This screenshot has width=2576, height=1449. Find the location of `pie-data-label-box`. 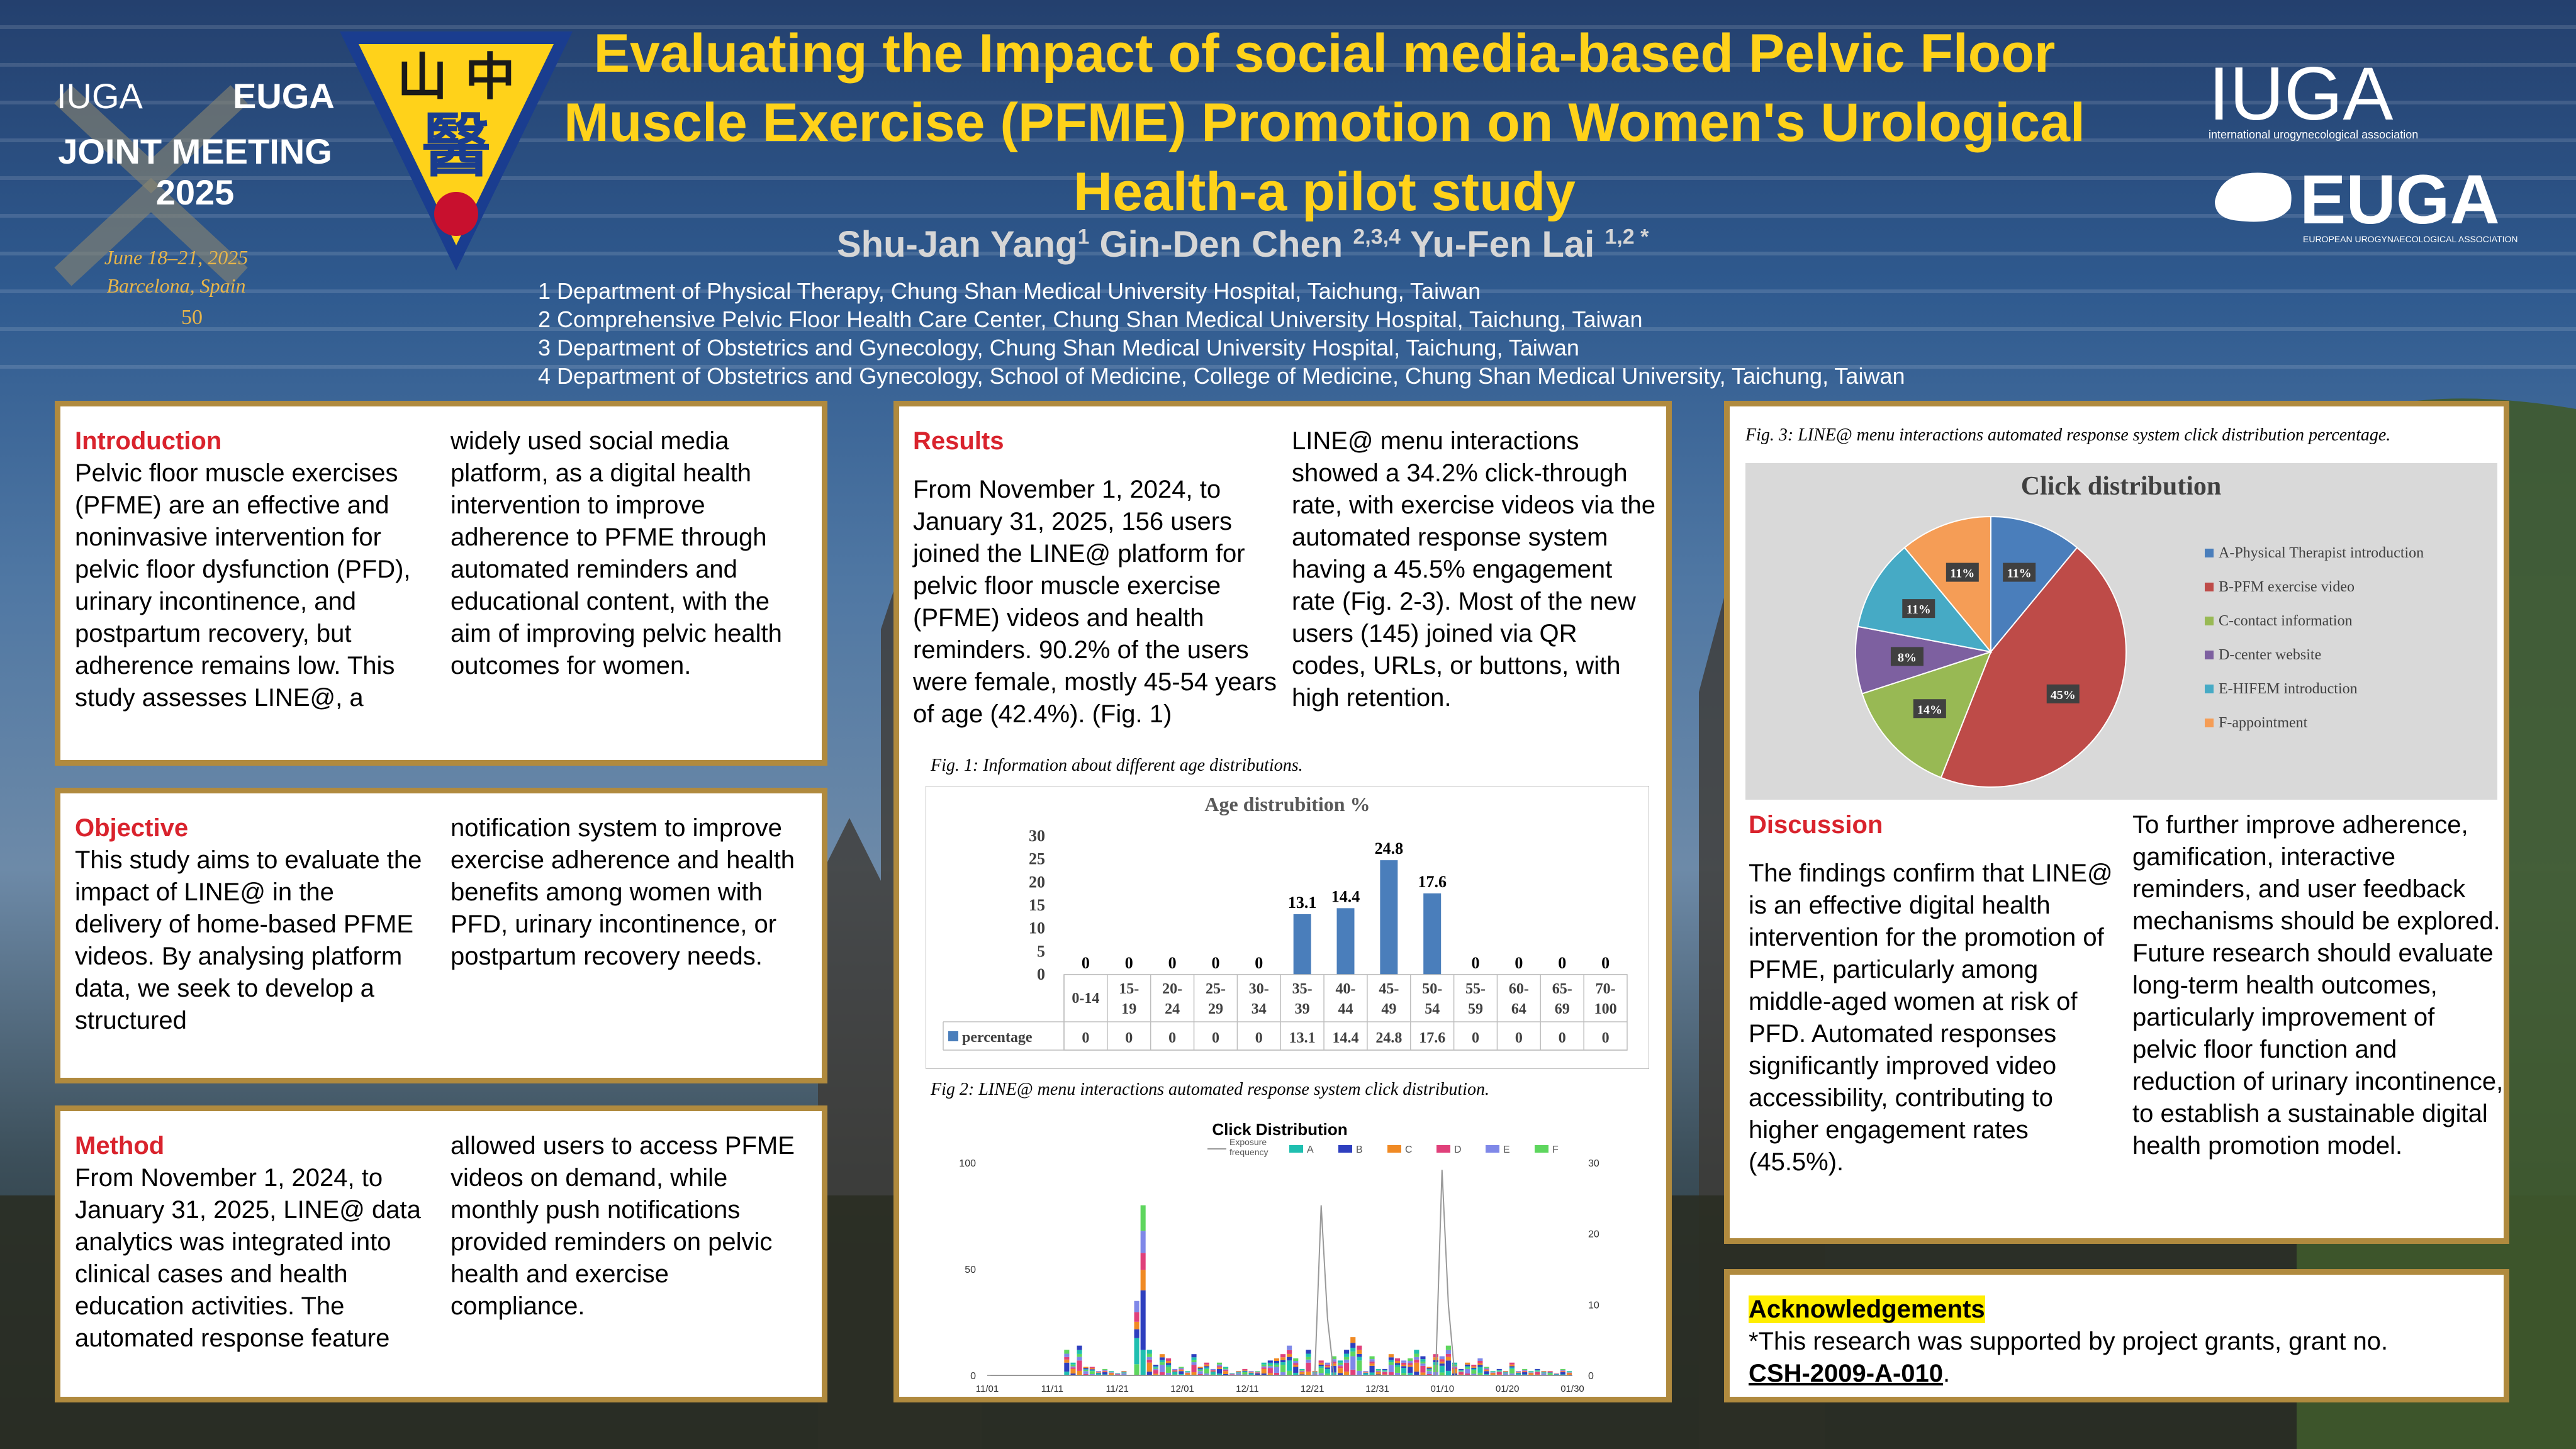

pie-data-label-box is located at coordinates (2063, 693).